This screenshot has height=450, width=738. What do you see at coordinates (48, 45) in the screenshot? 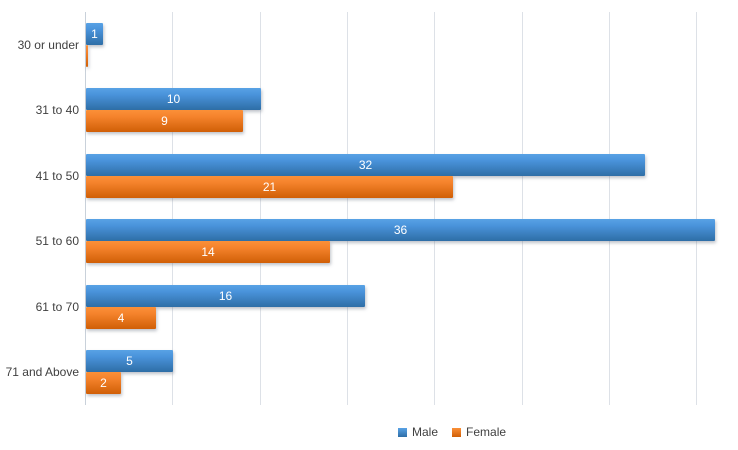
I see `category-label-30-or-under: 30 or under` at bounding box center [48, 45].